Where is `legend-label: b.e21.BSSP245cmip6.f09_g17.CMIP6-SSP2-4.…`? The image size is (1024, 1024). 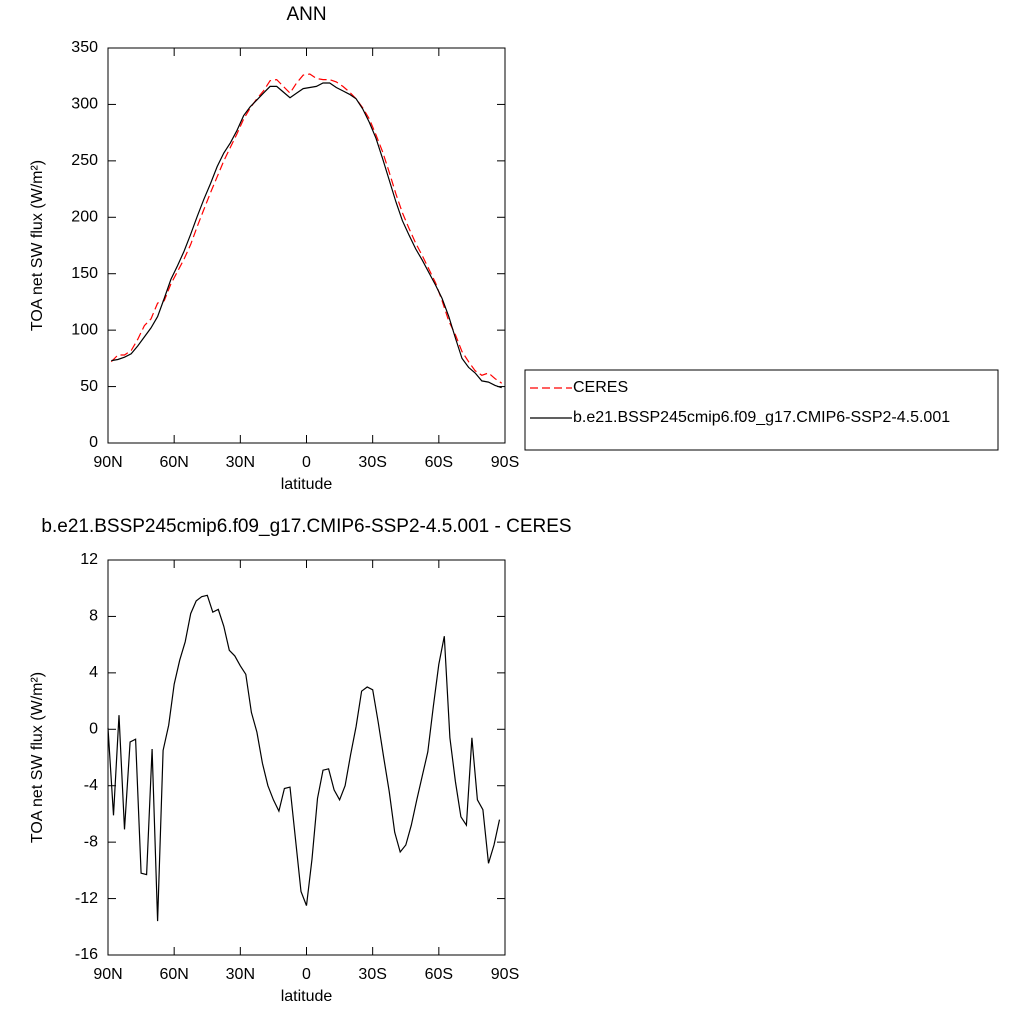
legend-label: b.e21.BSSP245cmip6.f09_g17.CMIP6-SSP2-4.… is located at coordinates (761, 417).